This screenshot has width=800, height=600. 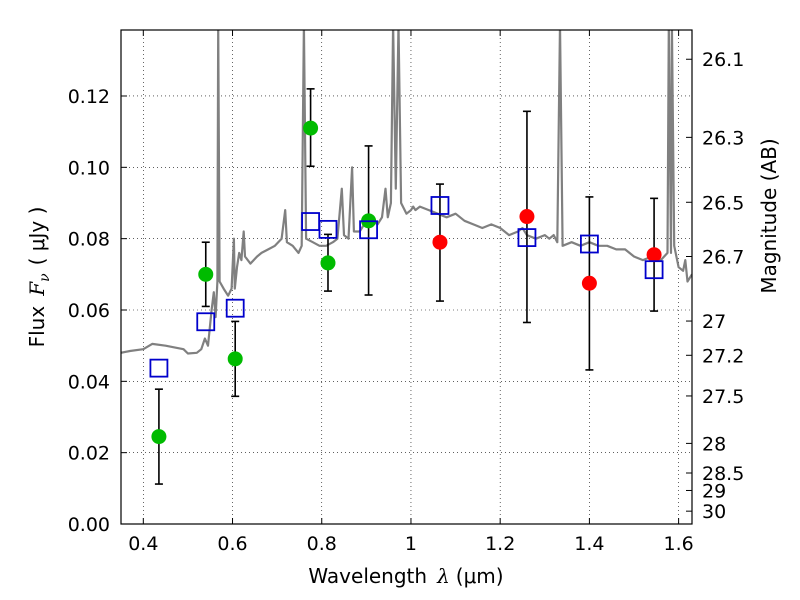 What do you see at coordinates (500, 544) in the screenshot?
I see `x-tick-label: 1.2` at bounding box center [500, 544].